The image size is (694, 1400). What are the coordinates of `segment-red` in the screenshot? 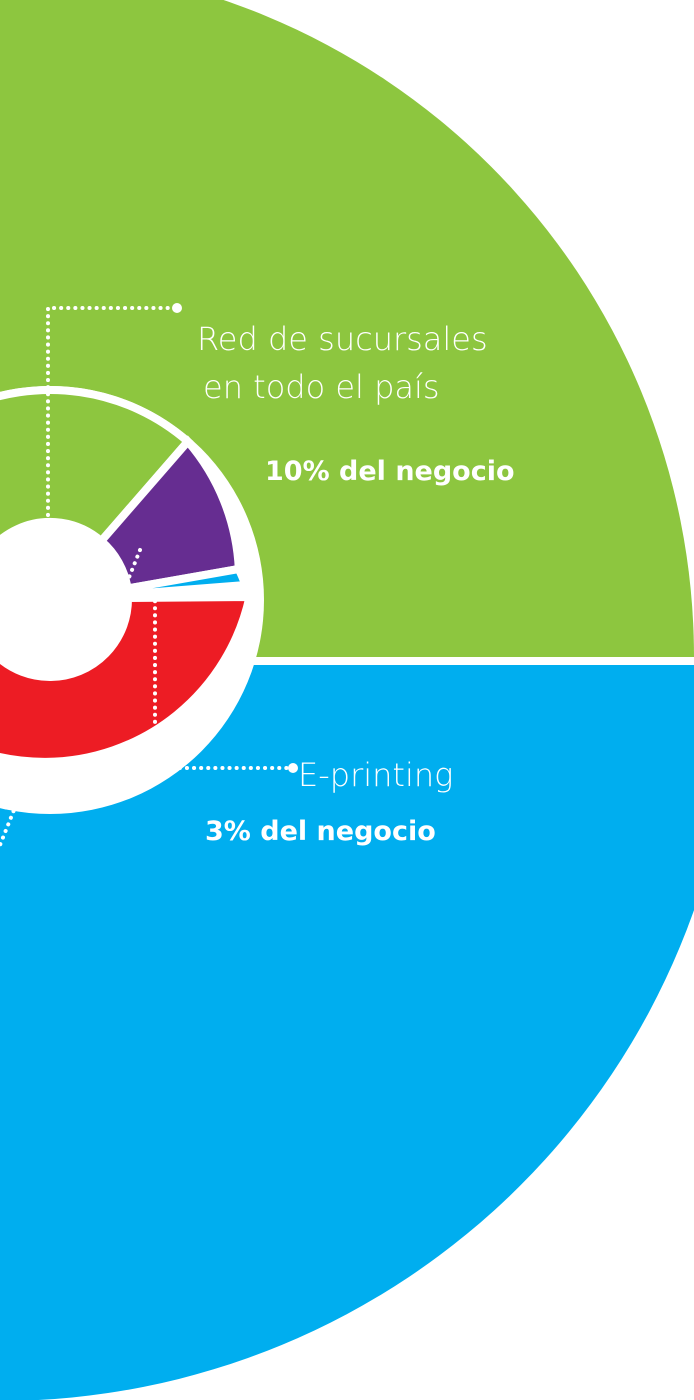 It's located at (127, 679).